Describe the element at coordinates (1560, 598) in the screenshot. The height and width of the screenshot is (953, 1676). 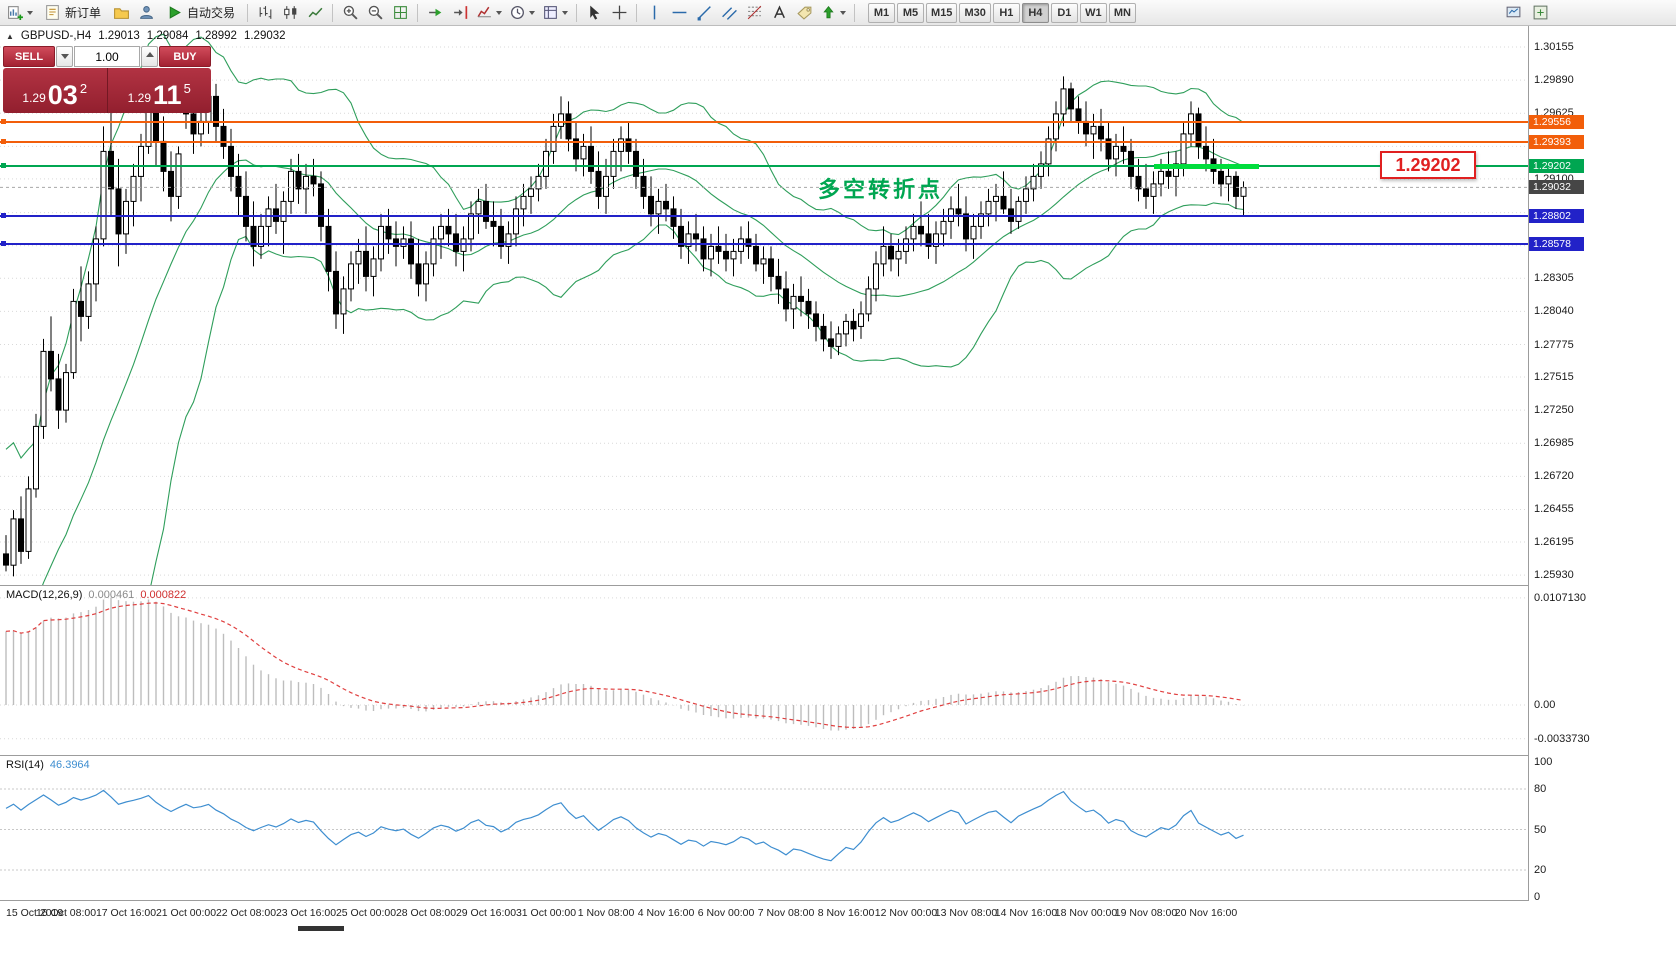
I see `macd-axis-label: 0.0107130` at that location.